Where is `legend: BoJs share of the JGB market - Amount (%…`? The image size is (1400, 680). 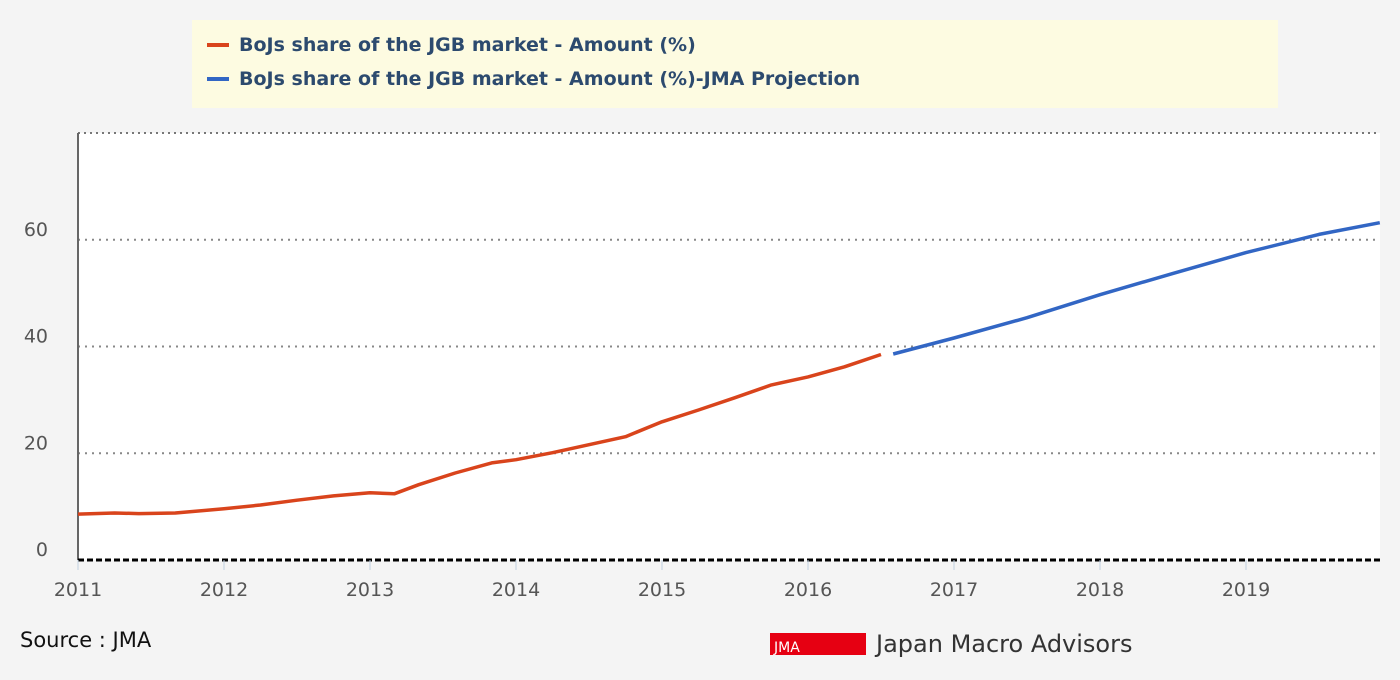 legend: BoJs share of the JGB market - Amount (%… is located at coordinates (735, 64).